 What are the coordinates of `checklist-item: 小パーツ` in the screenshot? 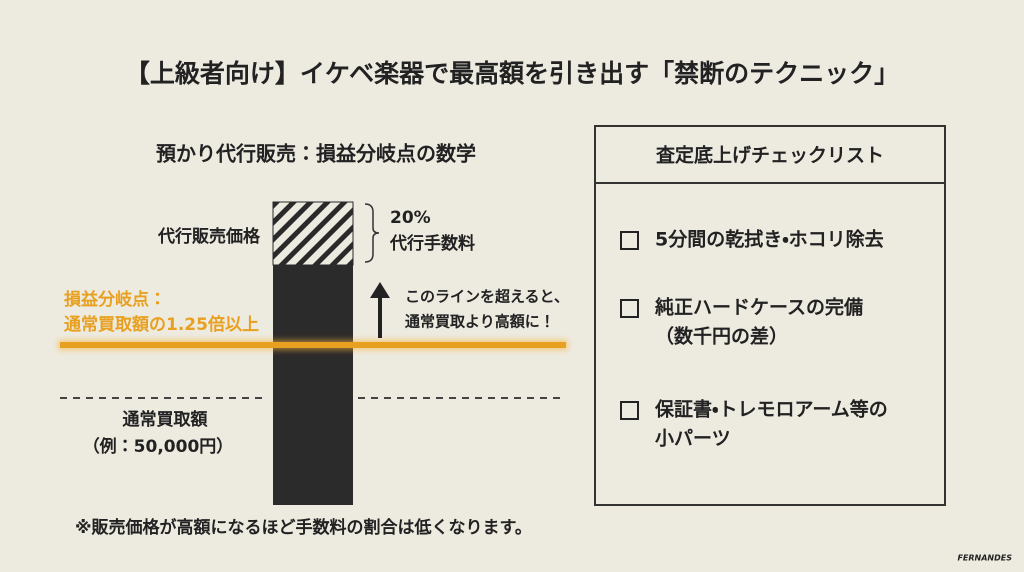 It's located at (693, 439).